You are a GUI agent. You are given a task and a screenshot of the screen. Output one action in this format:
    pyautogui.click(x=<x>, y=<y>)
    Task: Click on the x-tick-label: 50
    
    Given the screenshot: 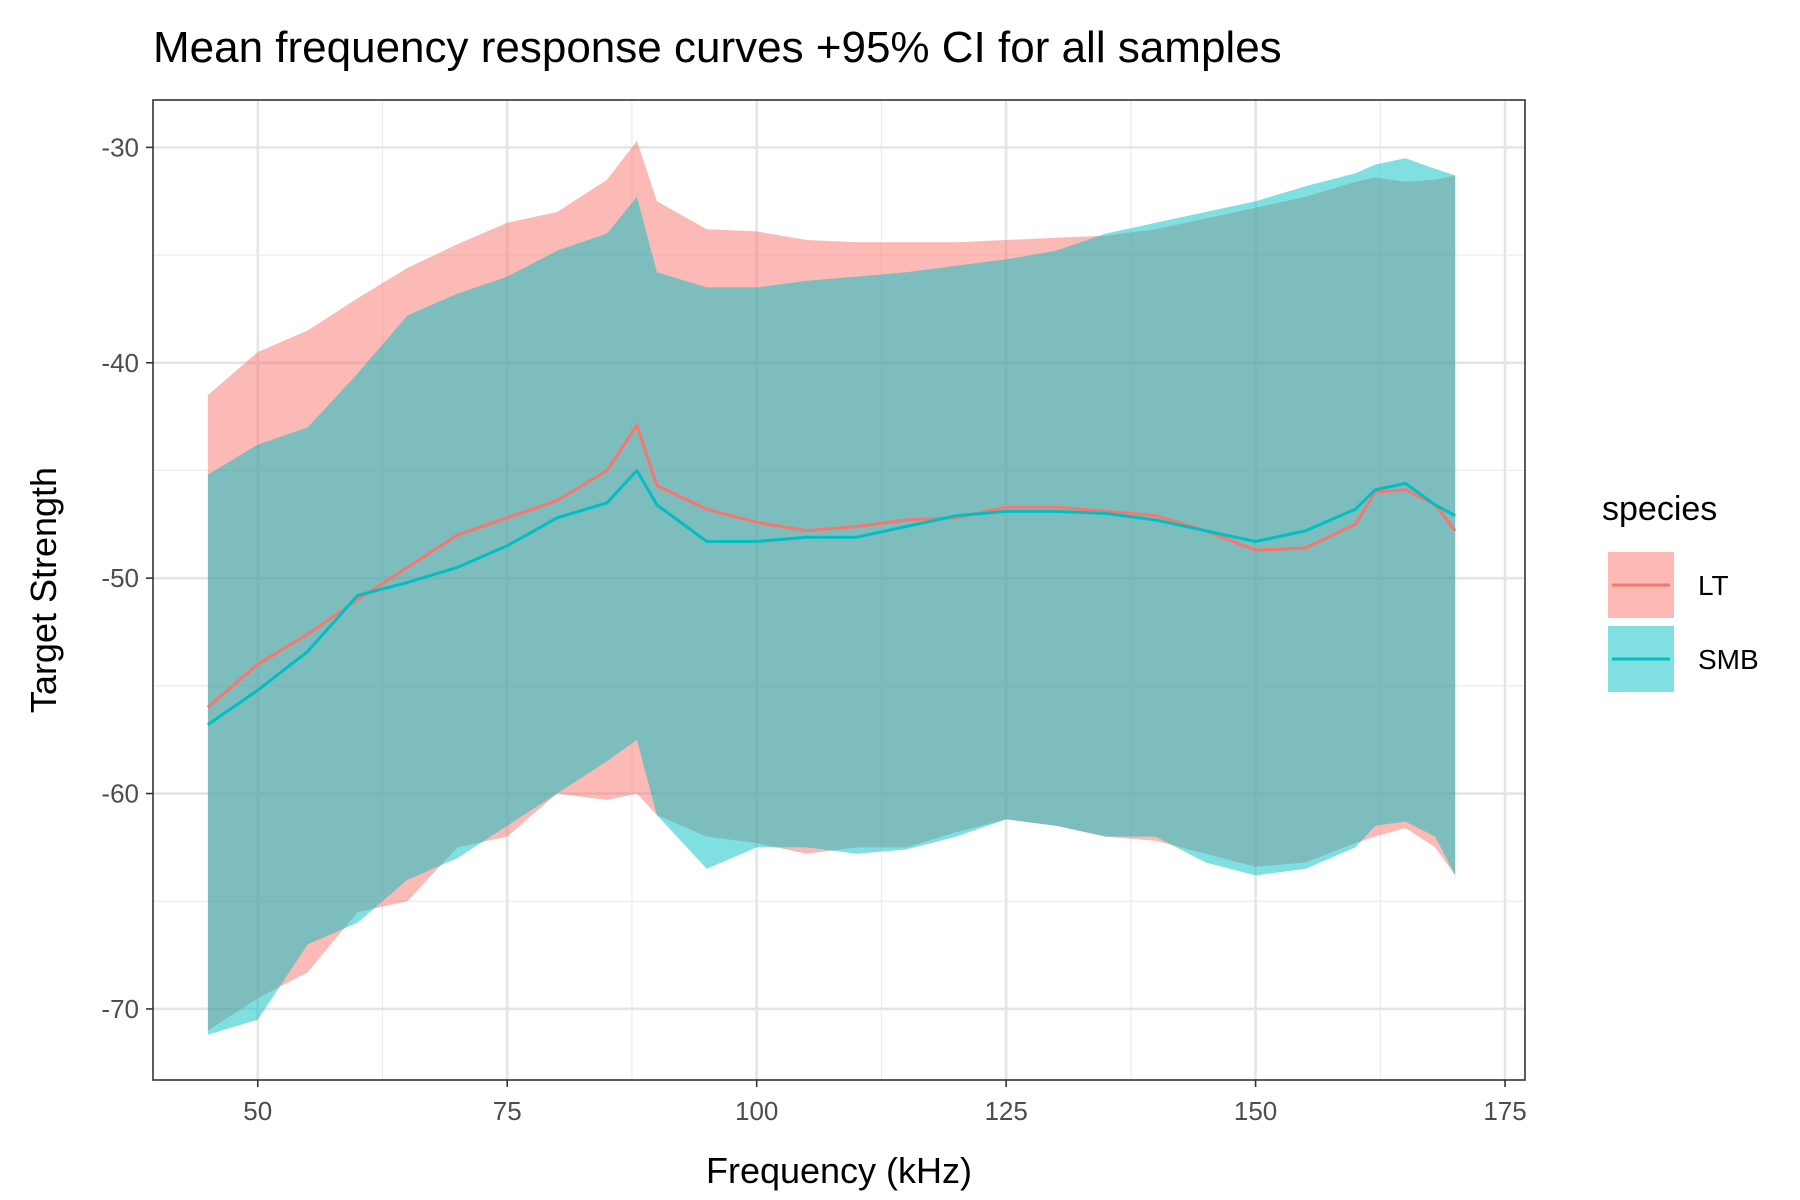 What is the action you would take?
    pyautogui.click(x=257, y=1111)
    